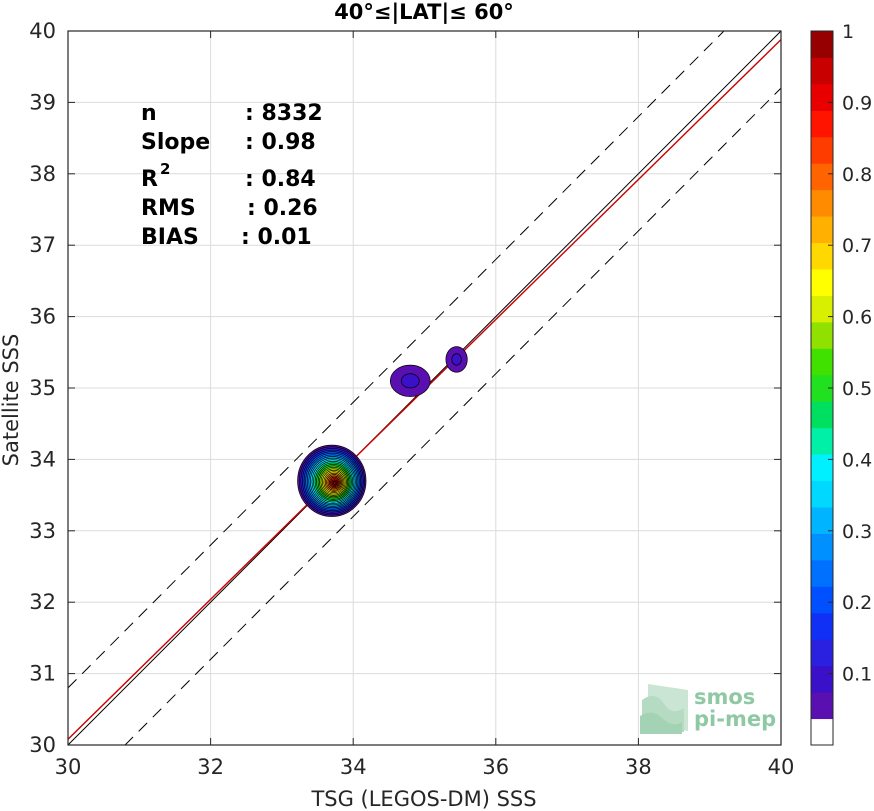  Describe the element at coordinates (42, 459) in the screenshot. I see `y-tick-label: 34` at that location.